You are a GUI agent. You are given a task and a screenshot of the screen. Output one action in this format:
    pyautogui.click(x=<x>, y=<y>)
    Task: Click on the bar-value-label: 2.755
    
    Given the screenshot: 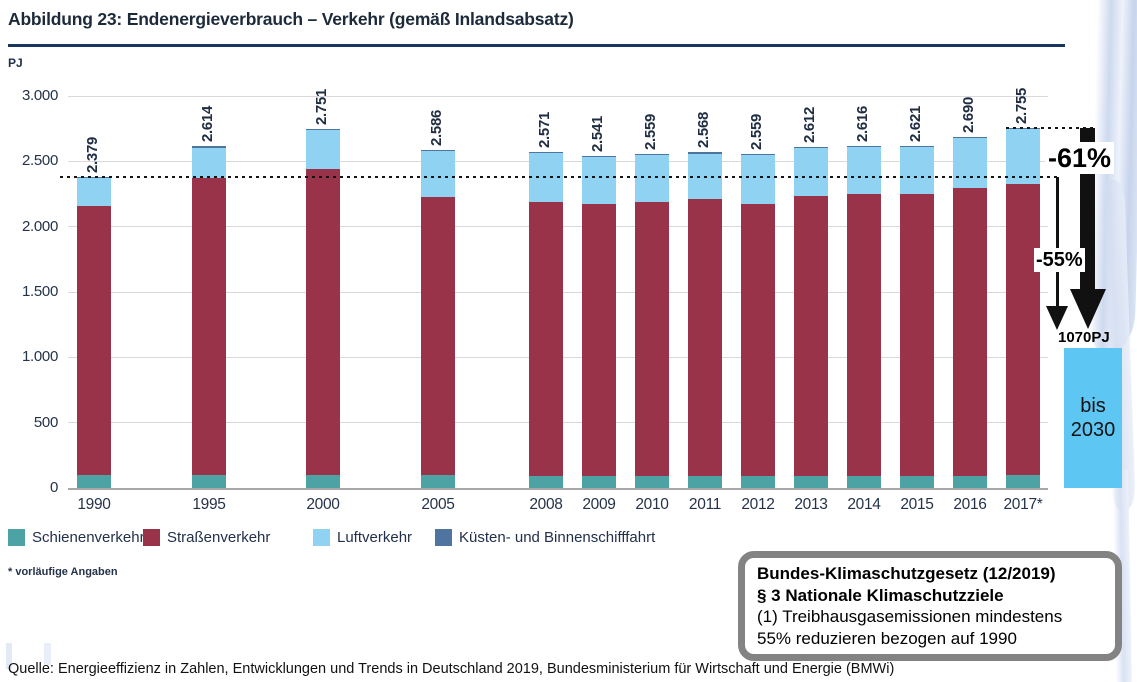 What is the action you would take?
    pyautogui.click(x=1021, y=105)
    